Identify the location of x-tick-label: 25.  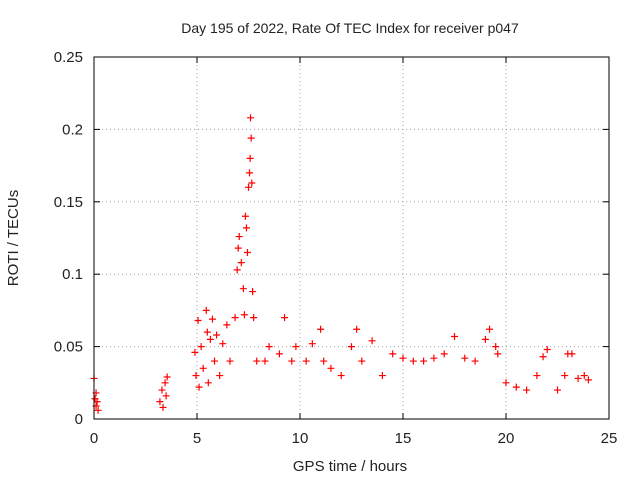
(609, 438).